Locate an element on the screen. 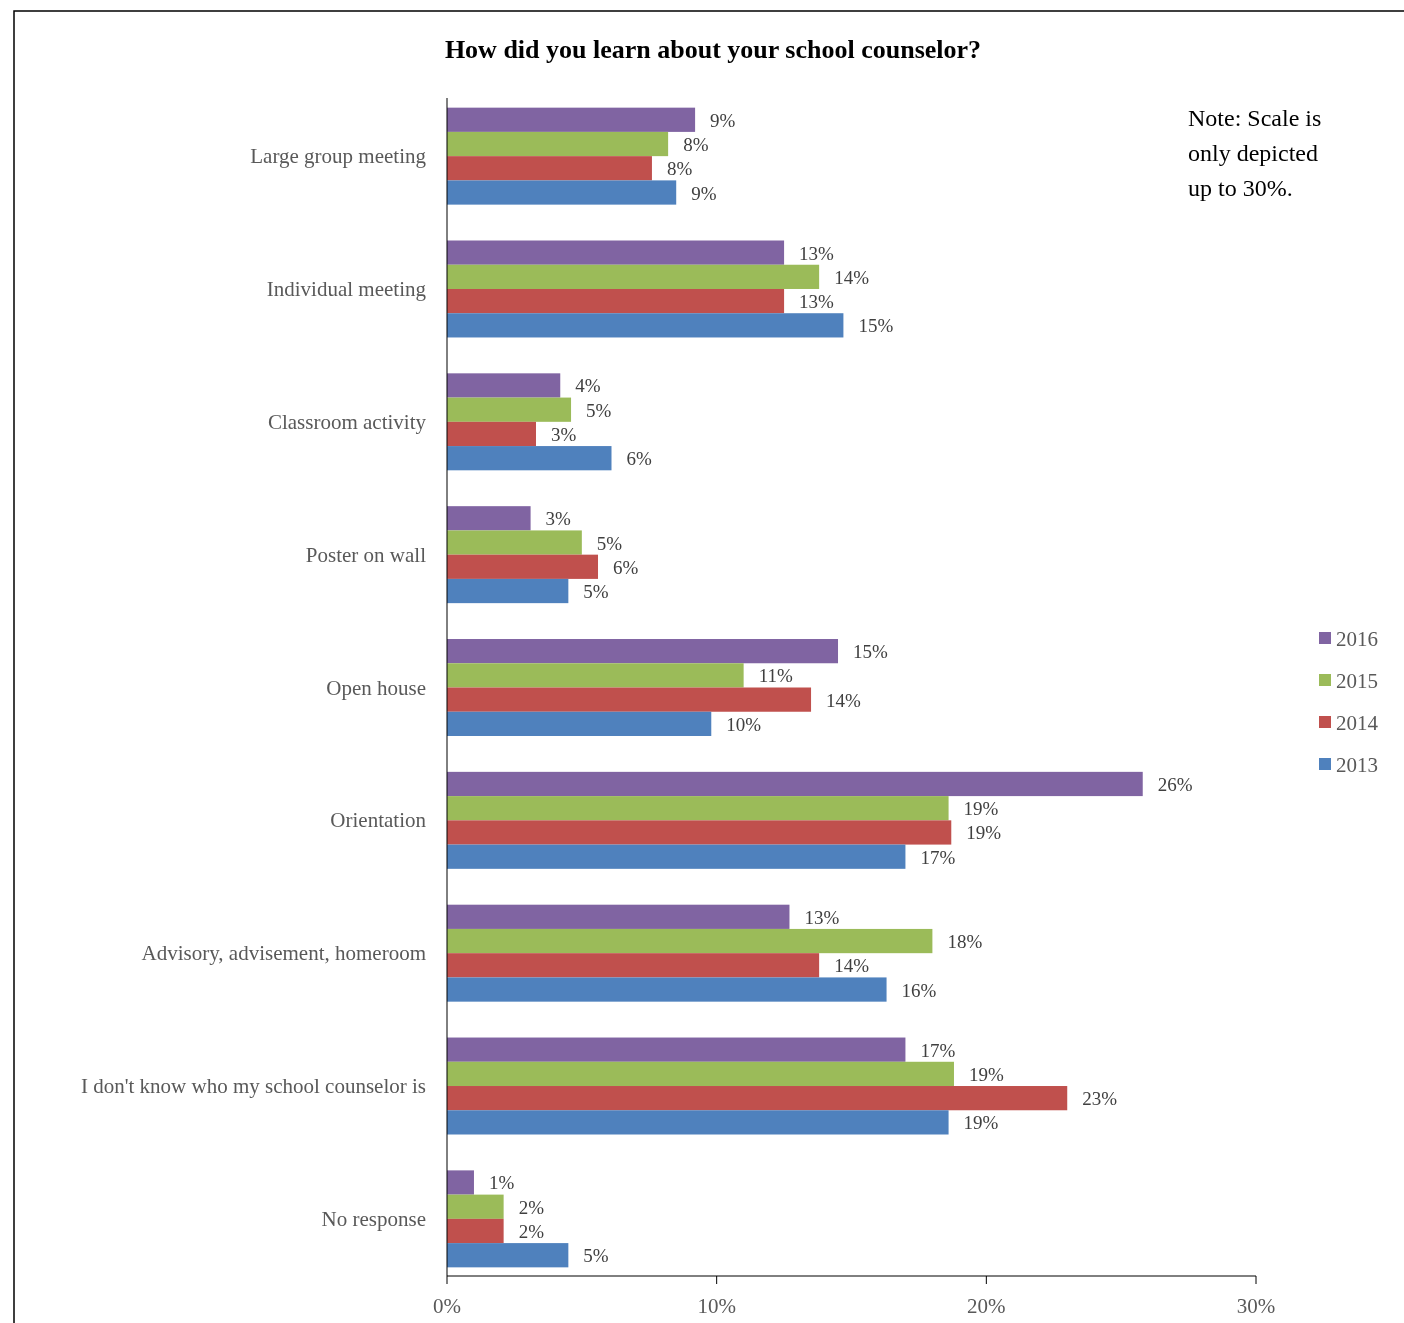 The height and width of the screenshot is (1323, 1404). y-tick-label: Large group meeting is located at coordinates (338, 156).